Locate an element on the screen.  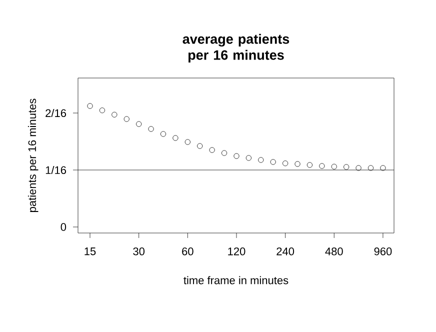
x-axis-title: time frame in minutes is located at coordinates (236, 280).